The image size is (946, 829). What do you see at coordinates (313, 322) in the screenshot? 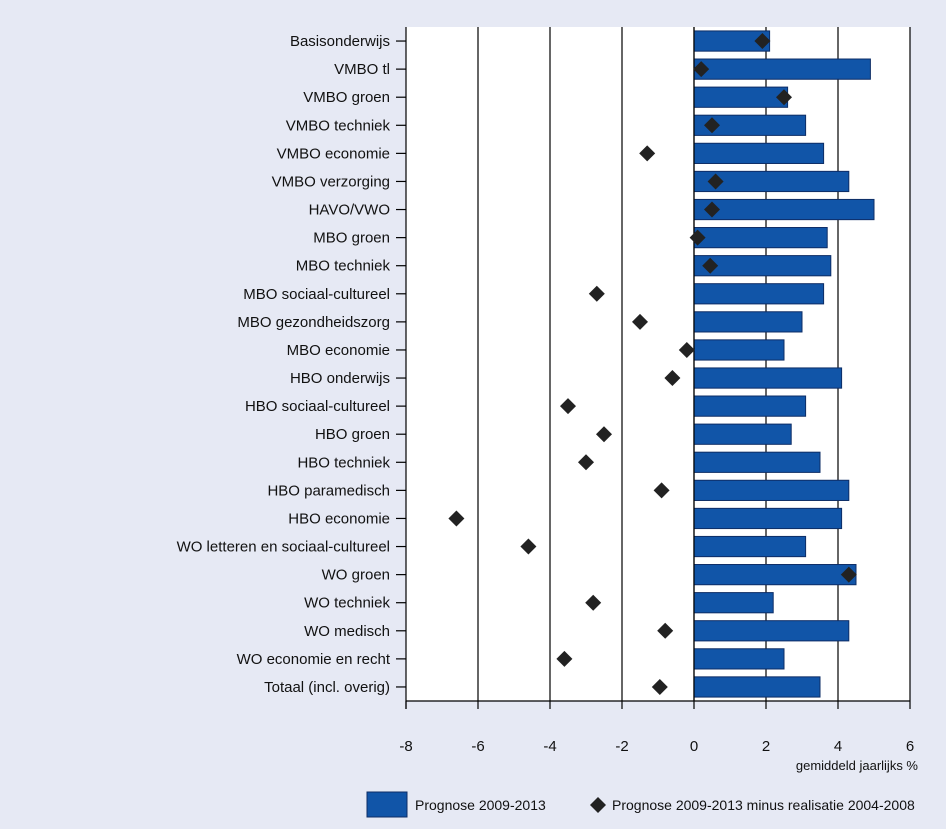
I see `category-label: MBO gezondheidszorg` at bounding box center [313, 322].